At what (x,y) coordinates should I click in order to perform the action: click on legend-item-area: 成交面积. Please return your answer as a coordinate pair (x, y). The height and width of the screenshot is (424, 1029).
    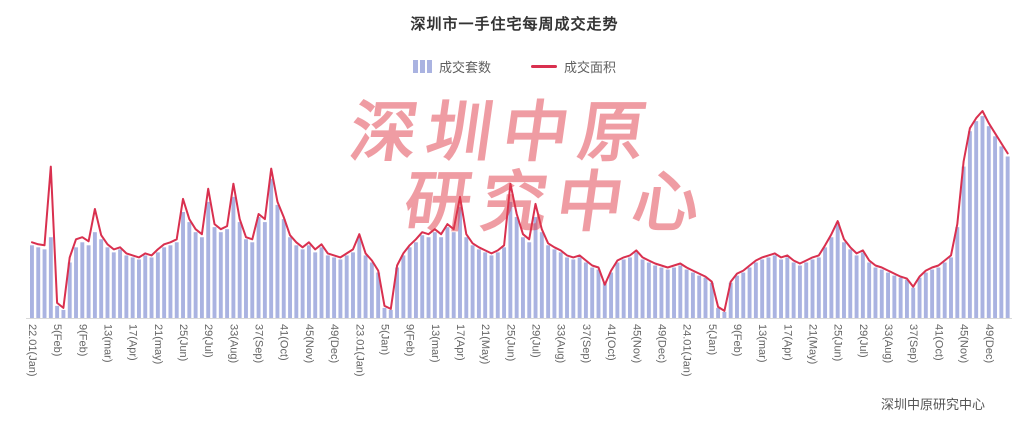
    Looking at the image, I should click on (573, 66).